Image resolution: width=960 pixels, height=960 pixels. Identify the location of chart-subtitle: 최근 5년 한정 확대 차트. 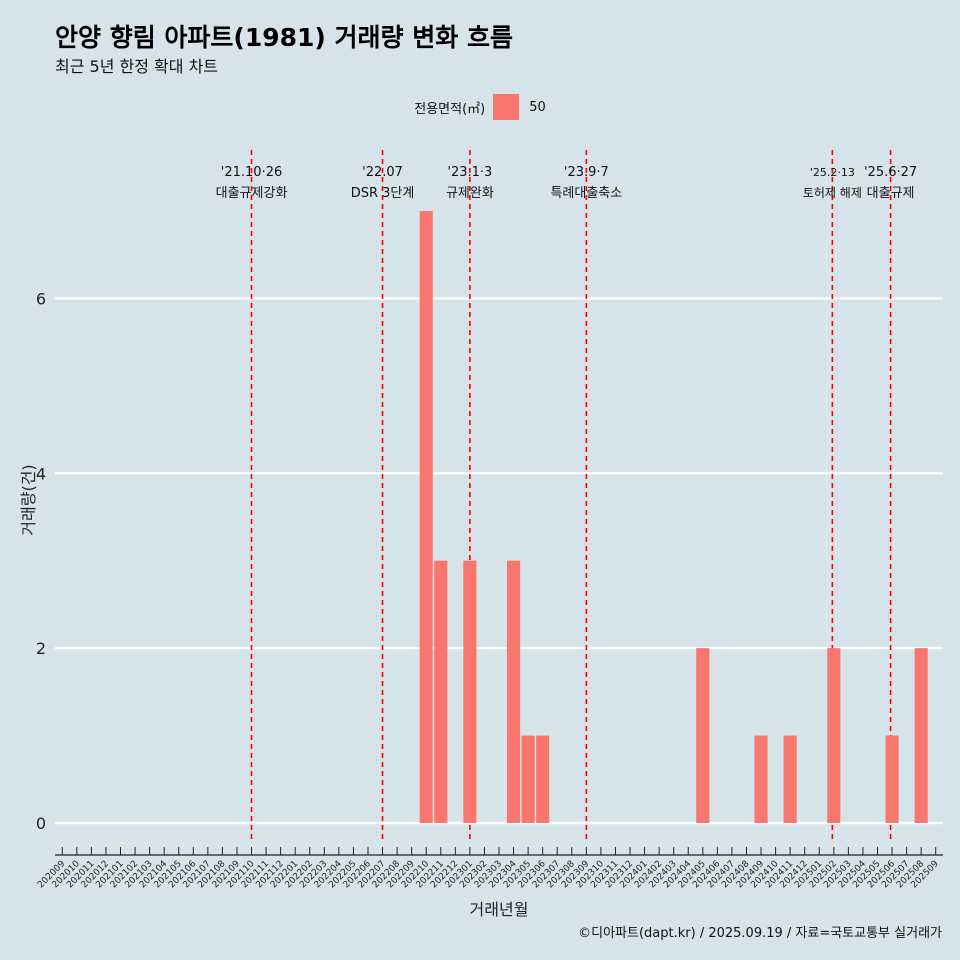
(137, 66).